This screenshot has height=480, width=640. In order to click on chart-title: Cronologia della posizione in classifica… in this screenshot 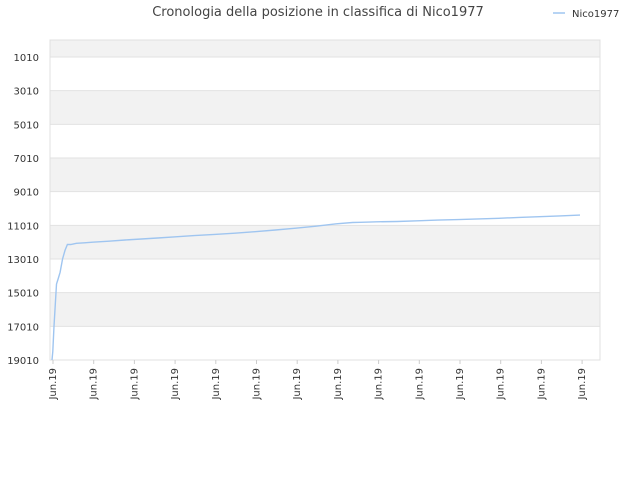, I will do `click(318, 12)`.